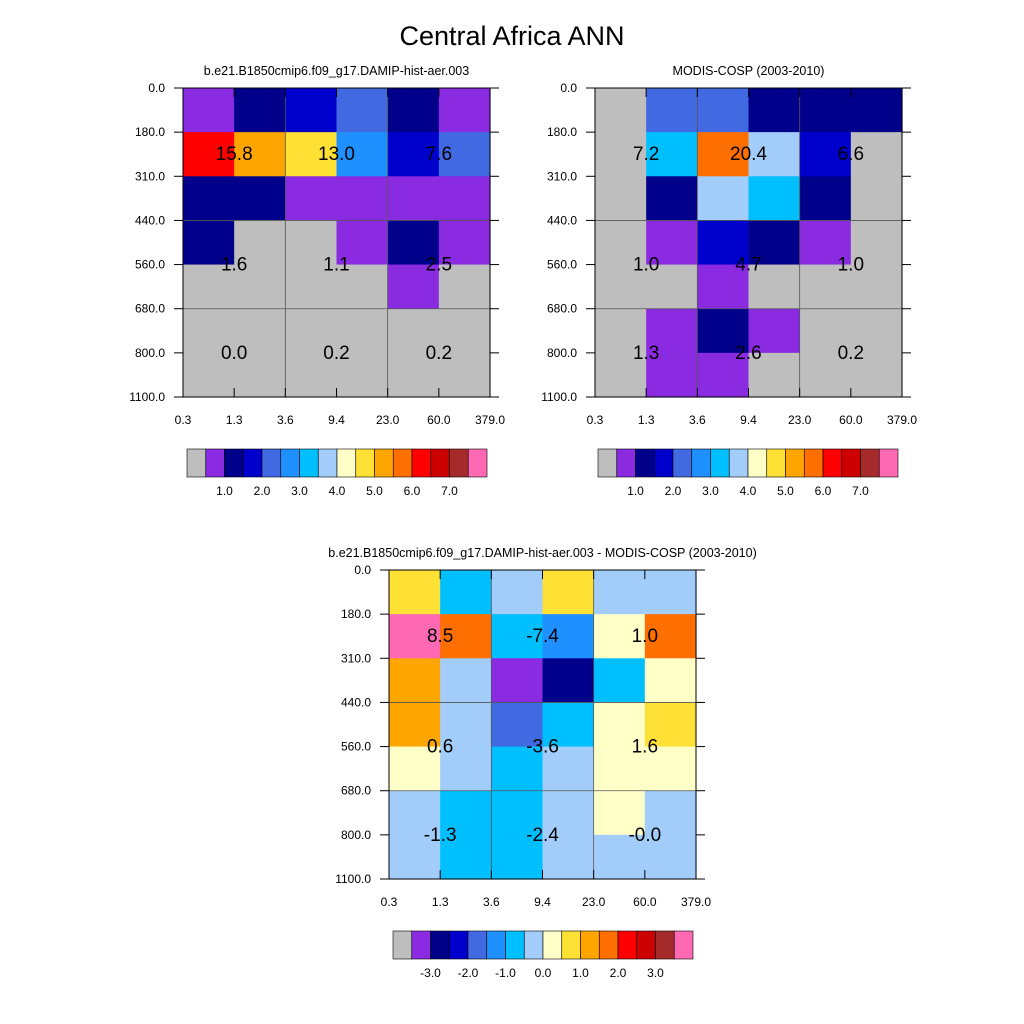  What do you see at coordinates (356, 835) in the screenshot?
I see `y-tick-label: 800.0` at bounding box center [356, 835].